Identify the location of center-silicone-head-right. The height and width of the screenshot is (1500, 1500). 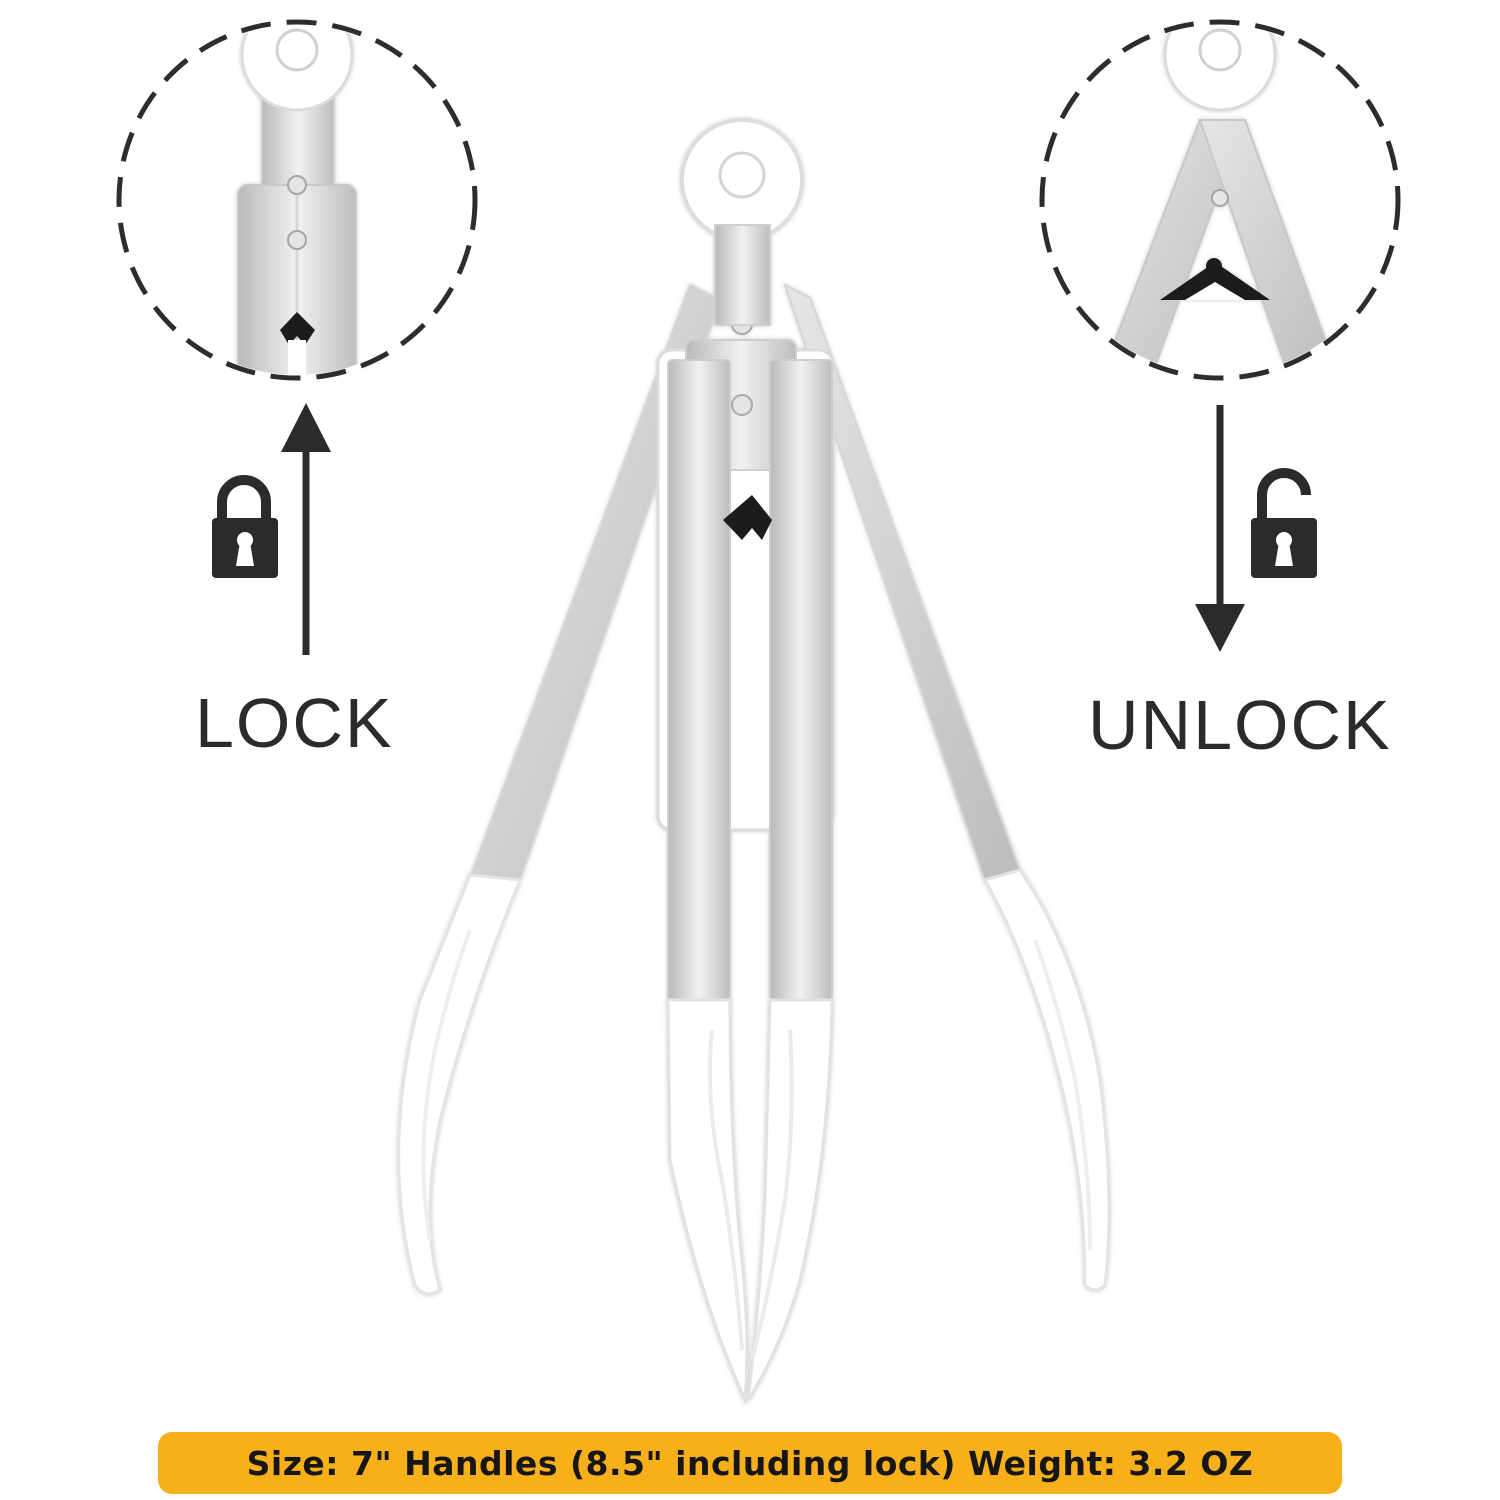
(790, 1199).